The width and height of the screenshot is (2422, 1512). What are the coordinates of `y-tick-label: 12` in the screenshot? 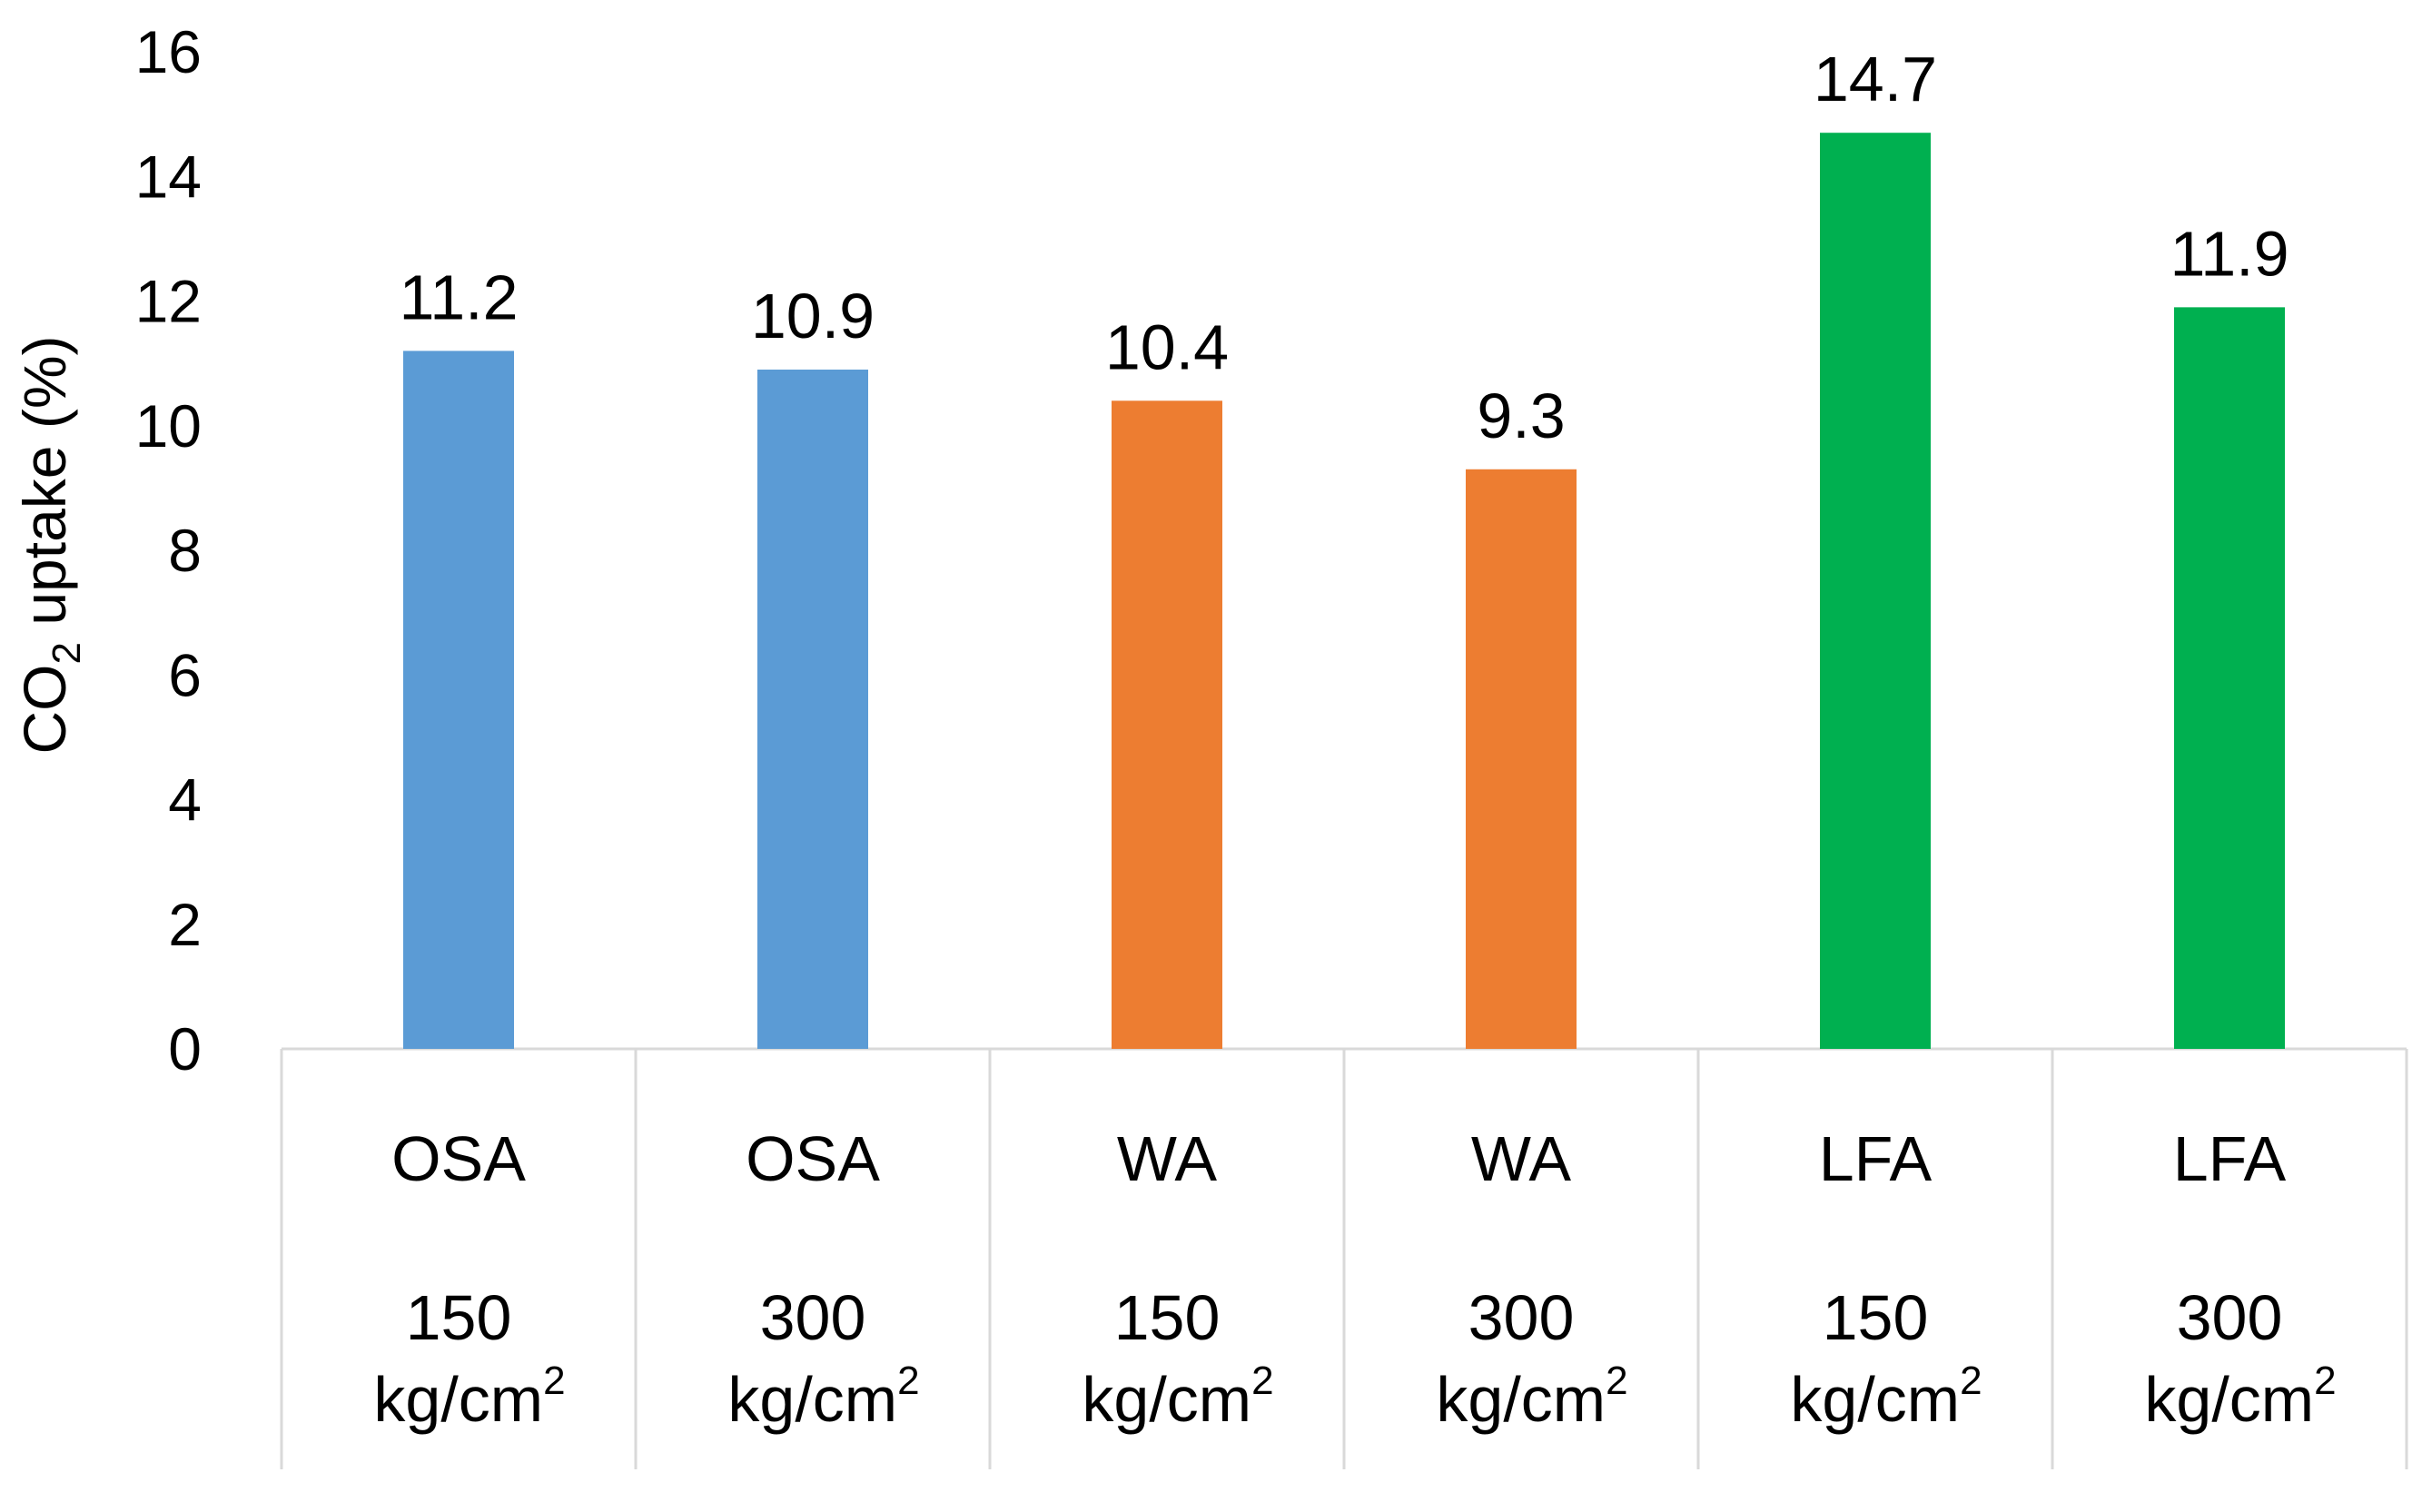 It's located at (168, 302).